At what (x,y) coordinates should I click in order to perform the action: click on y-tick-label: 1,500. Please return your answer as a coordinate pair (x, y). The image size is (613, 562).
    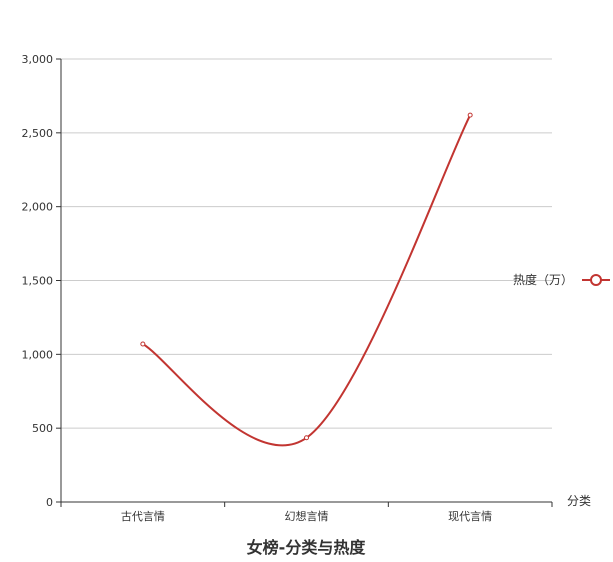
    Looking at the image, I should click on (38, 281).